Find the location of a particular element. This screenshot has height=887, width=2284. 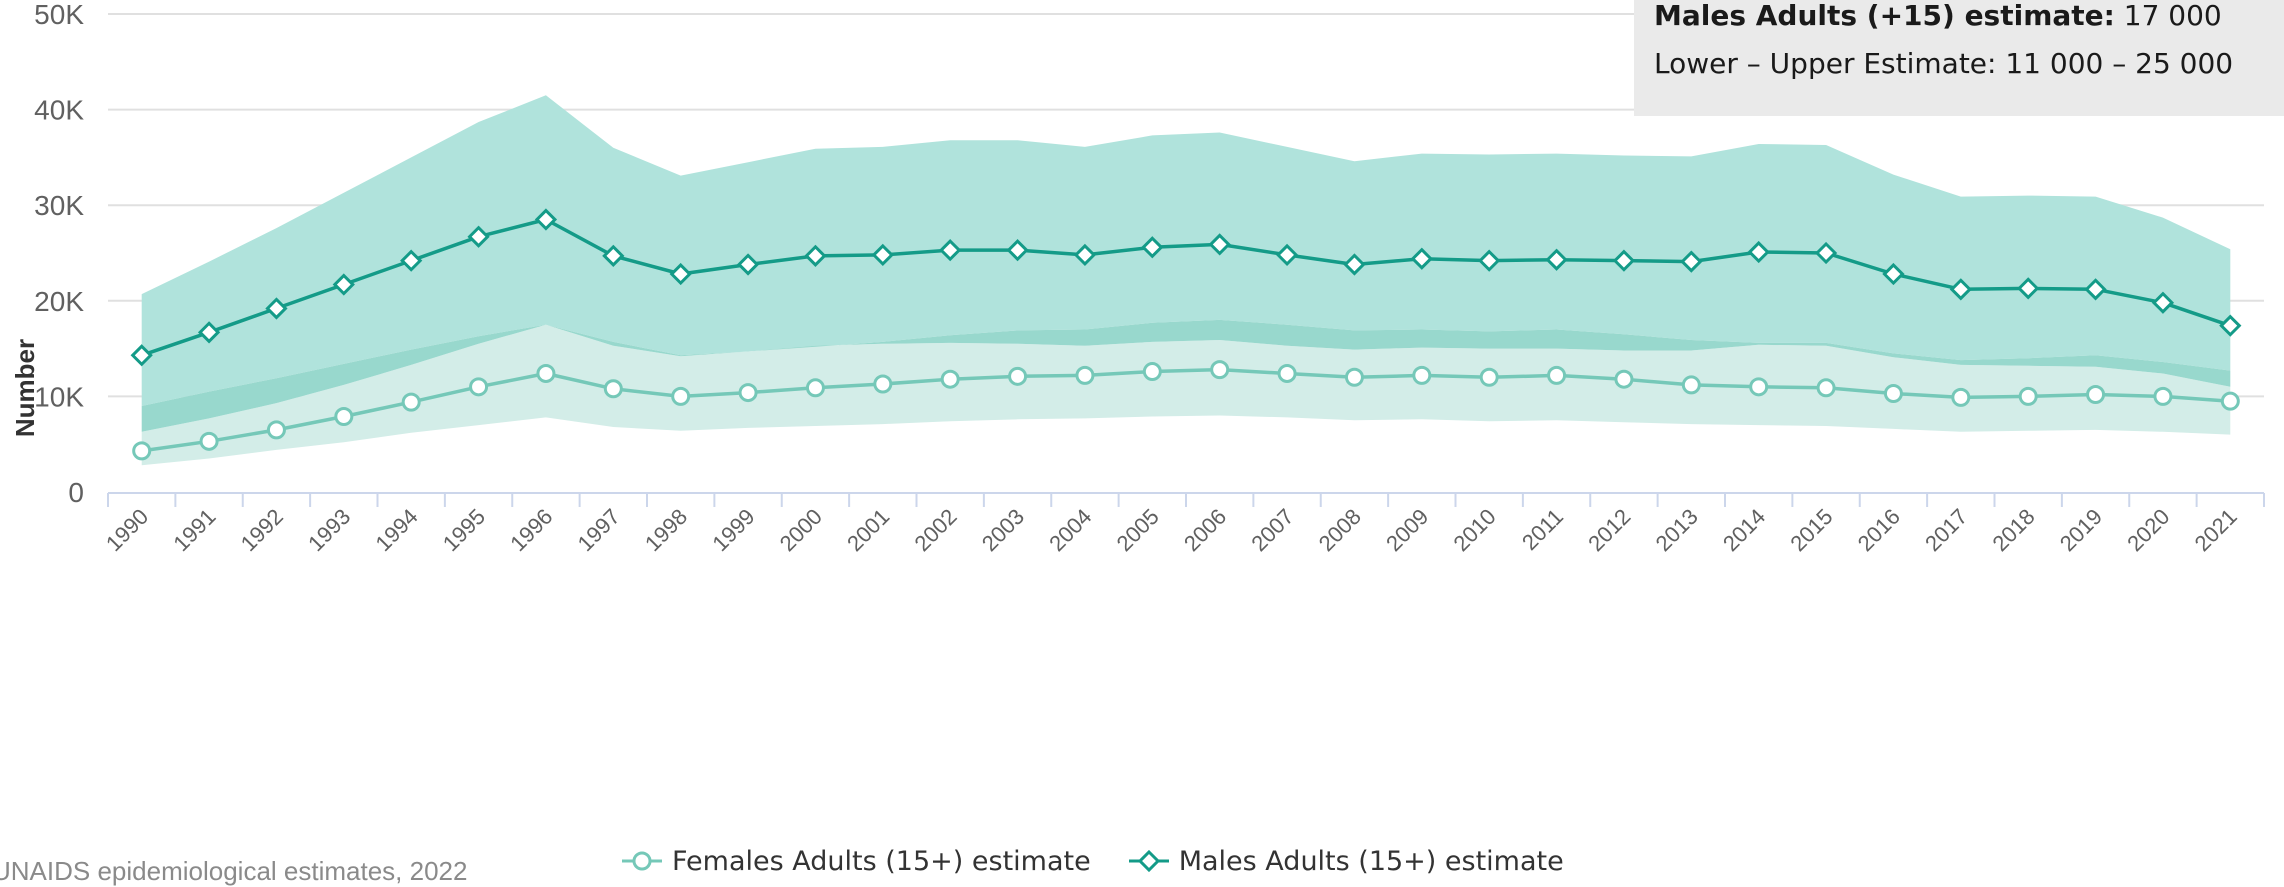

x-tick-label: 2007 is located at coordinates (1272, 530).